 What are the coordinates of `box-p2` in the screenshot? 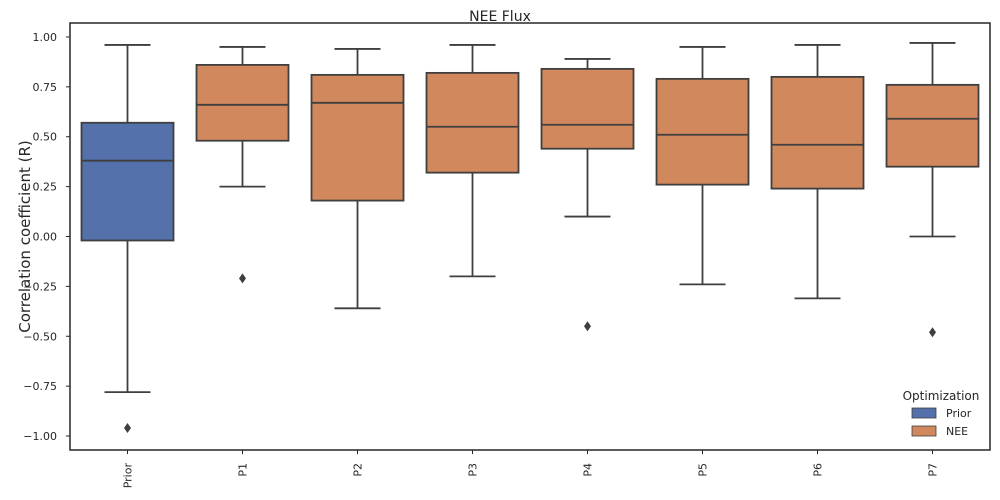 It's located at (357, 179).